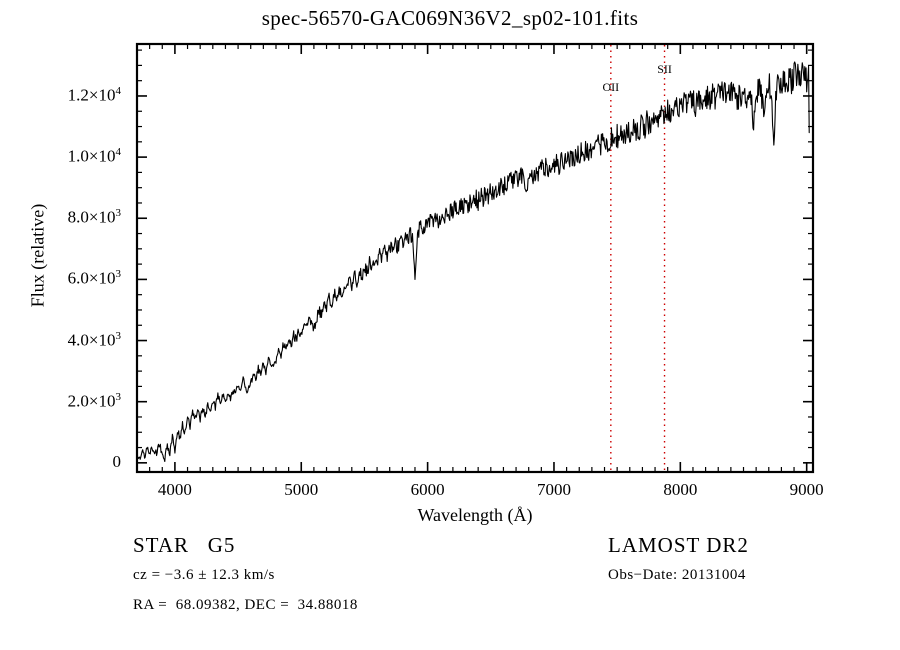 This screenshot has height=650, width=900. What do you see at coordinates (204, 575) in the screenshot?
I see `cz-text: cz = −3.6 ± 12.3 km/s` at bounding box center [204, 575].